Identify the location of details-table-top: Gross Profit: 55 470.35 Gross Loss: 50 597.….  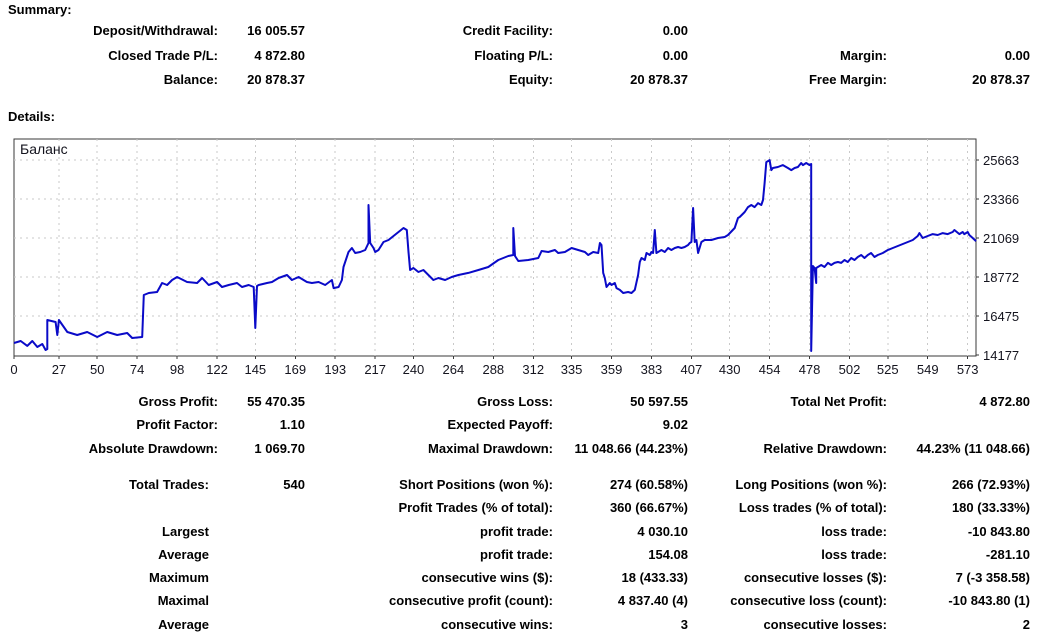
(515, 425).